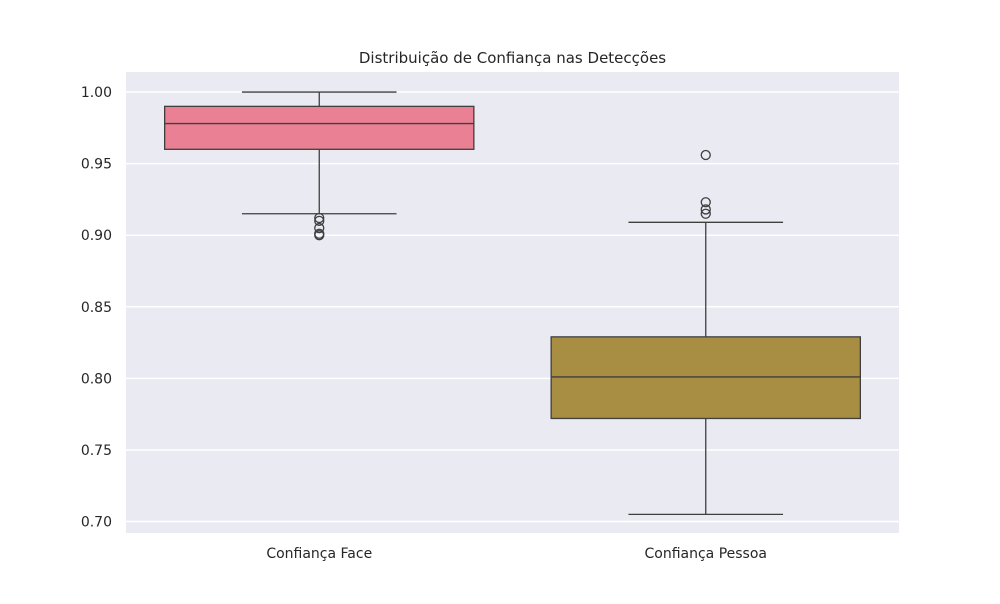  What do you see at coordinates (706, 554) in the screenshot?
I see `x-tick-label: Confiança Pessoa` at bounding box center [706, 554].